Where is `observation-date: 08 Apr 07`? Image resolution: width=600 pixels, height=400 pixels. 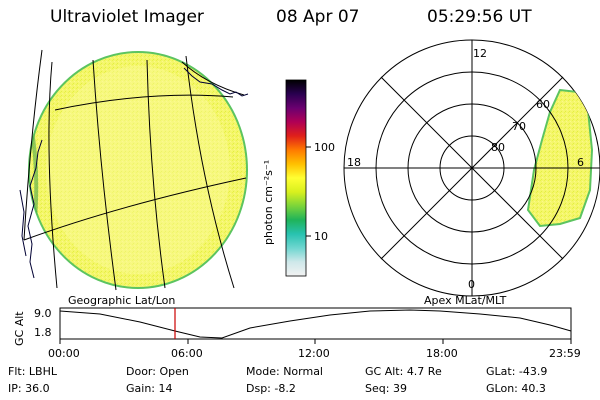
observation-date: 08 Apr 07 is located at coordinates (318, 17).